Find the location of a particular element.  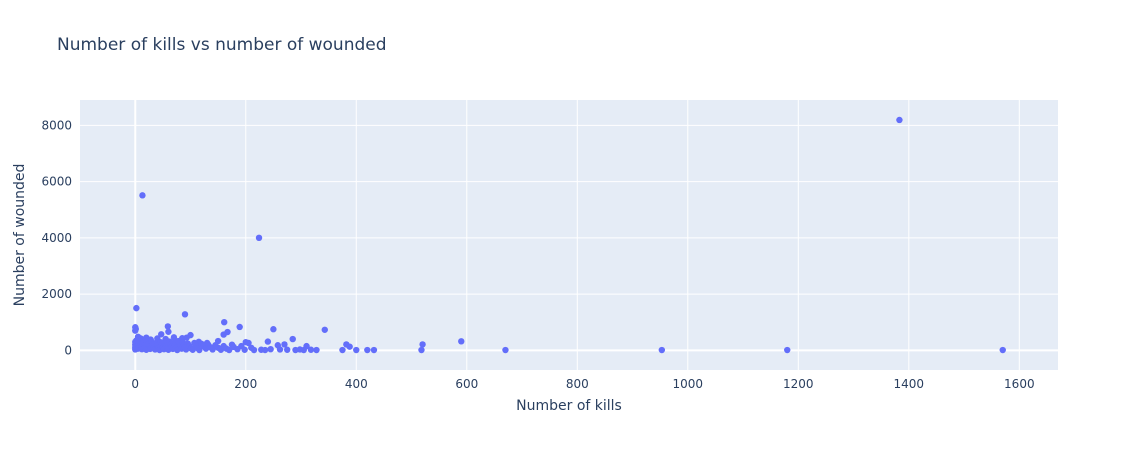

x-tick-label: 0 is located at coordinates (135, 384).